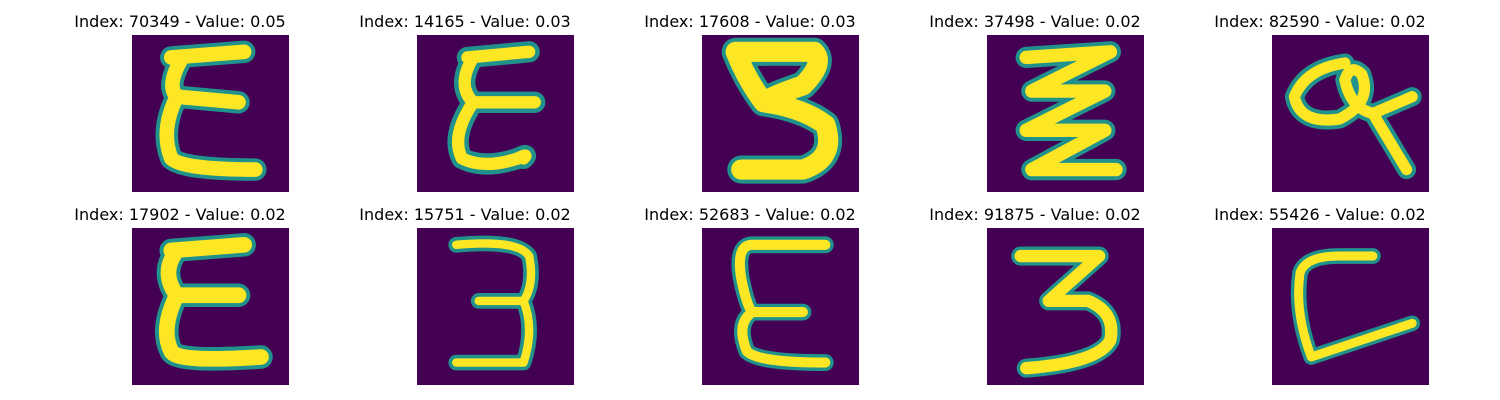 This screenshot has width=1500, height=400. What do you see at coordinates (1320, 214) in the screenshot?
I see `panel-title: Index: 55426 - Value: 0.02` at bounding box center [1320, 214].